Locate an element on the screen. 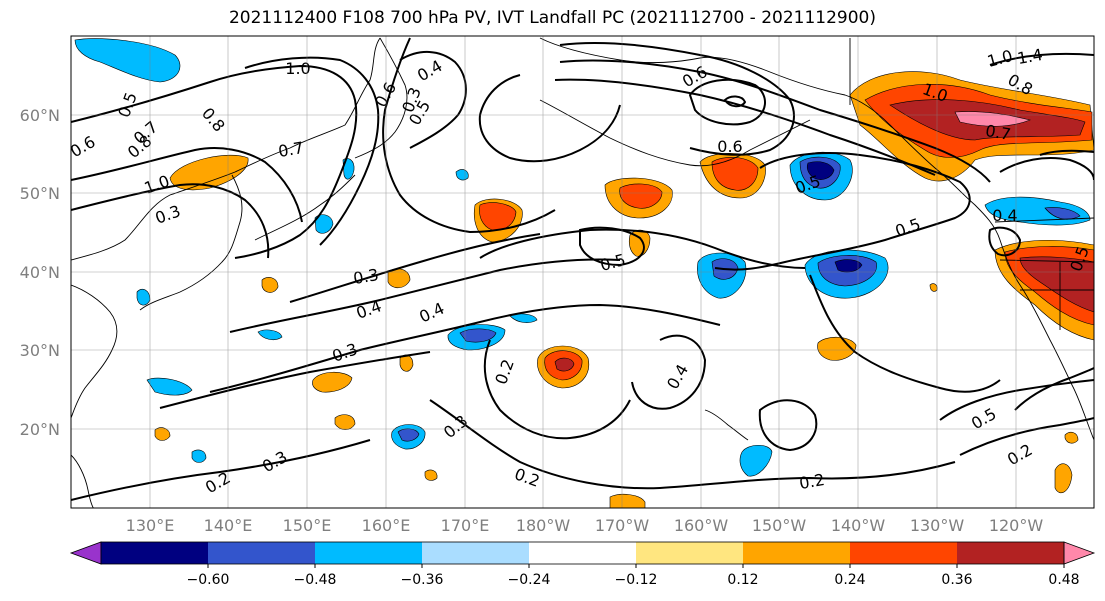  border-us-canada is located at coordinates (1044, 220).